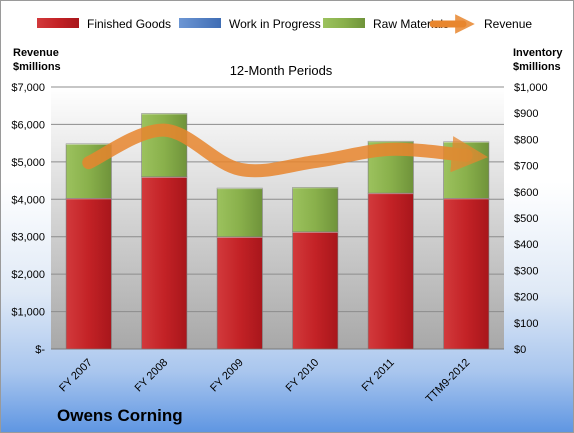 This screenshot has width=574, height=433. I want to click on right-tick-label: $700, so click(526, 167).